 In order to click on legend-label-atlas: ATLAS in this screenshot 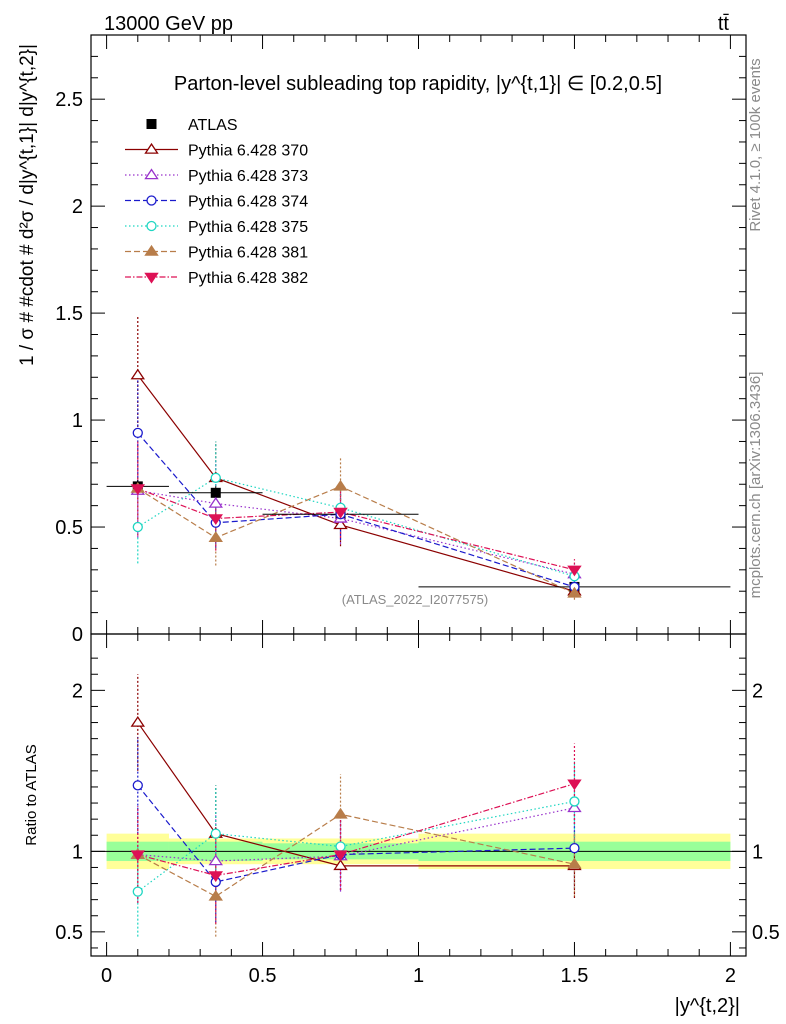, I will do `click(213, 125)`.